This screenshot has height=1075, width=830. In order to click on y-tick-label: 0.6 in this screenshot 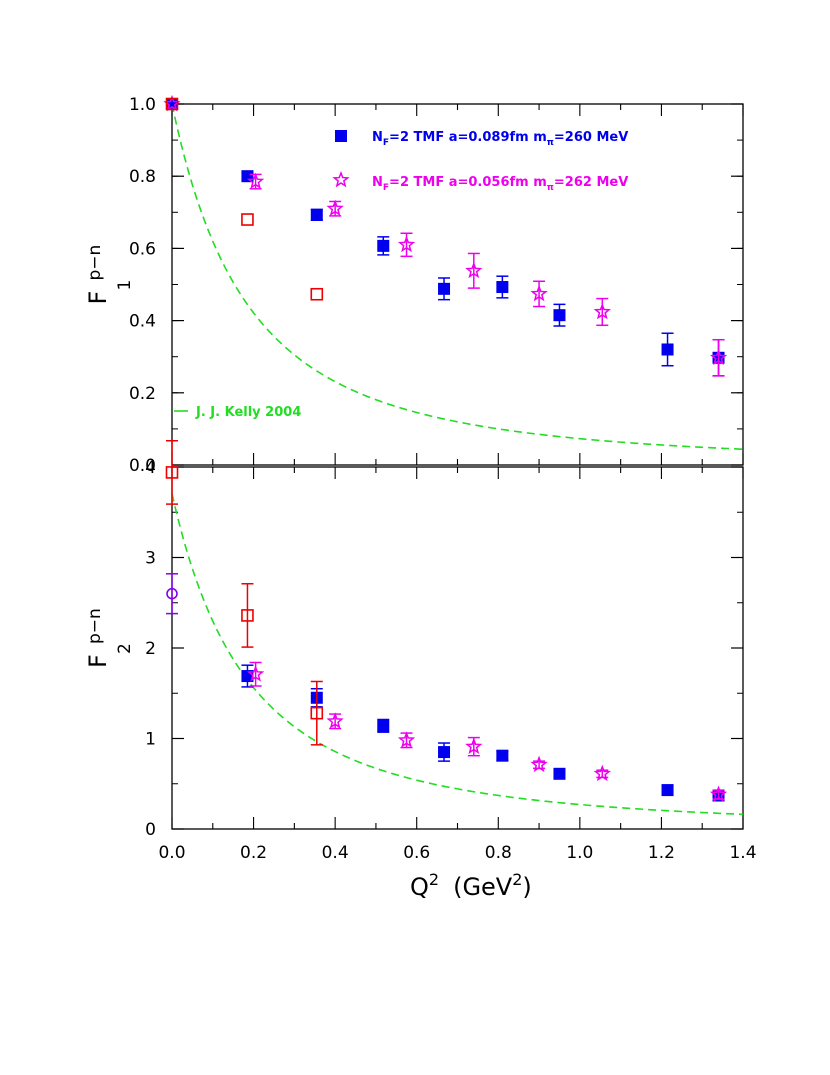, I will do `click(142, 249)`.